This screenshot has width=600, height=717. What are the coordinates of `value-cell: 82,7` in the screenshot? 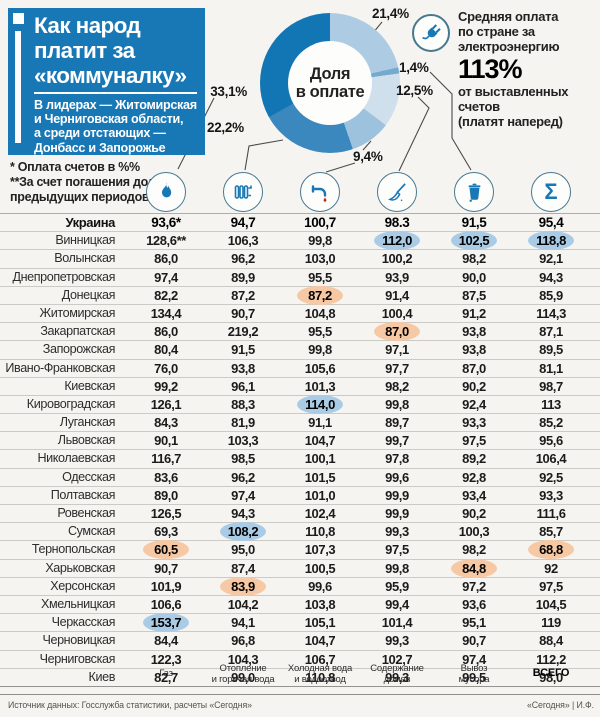 It's located at (166, 677).